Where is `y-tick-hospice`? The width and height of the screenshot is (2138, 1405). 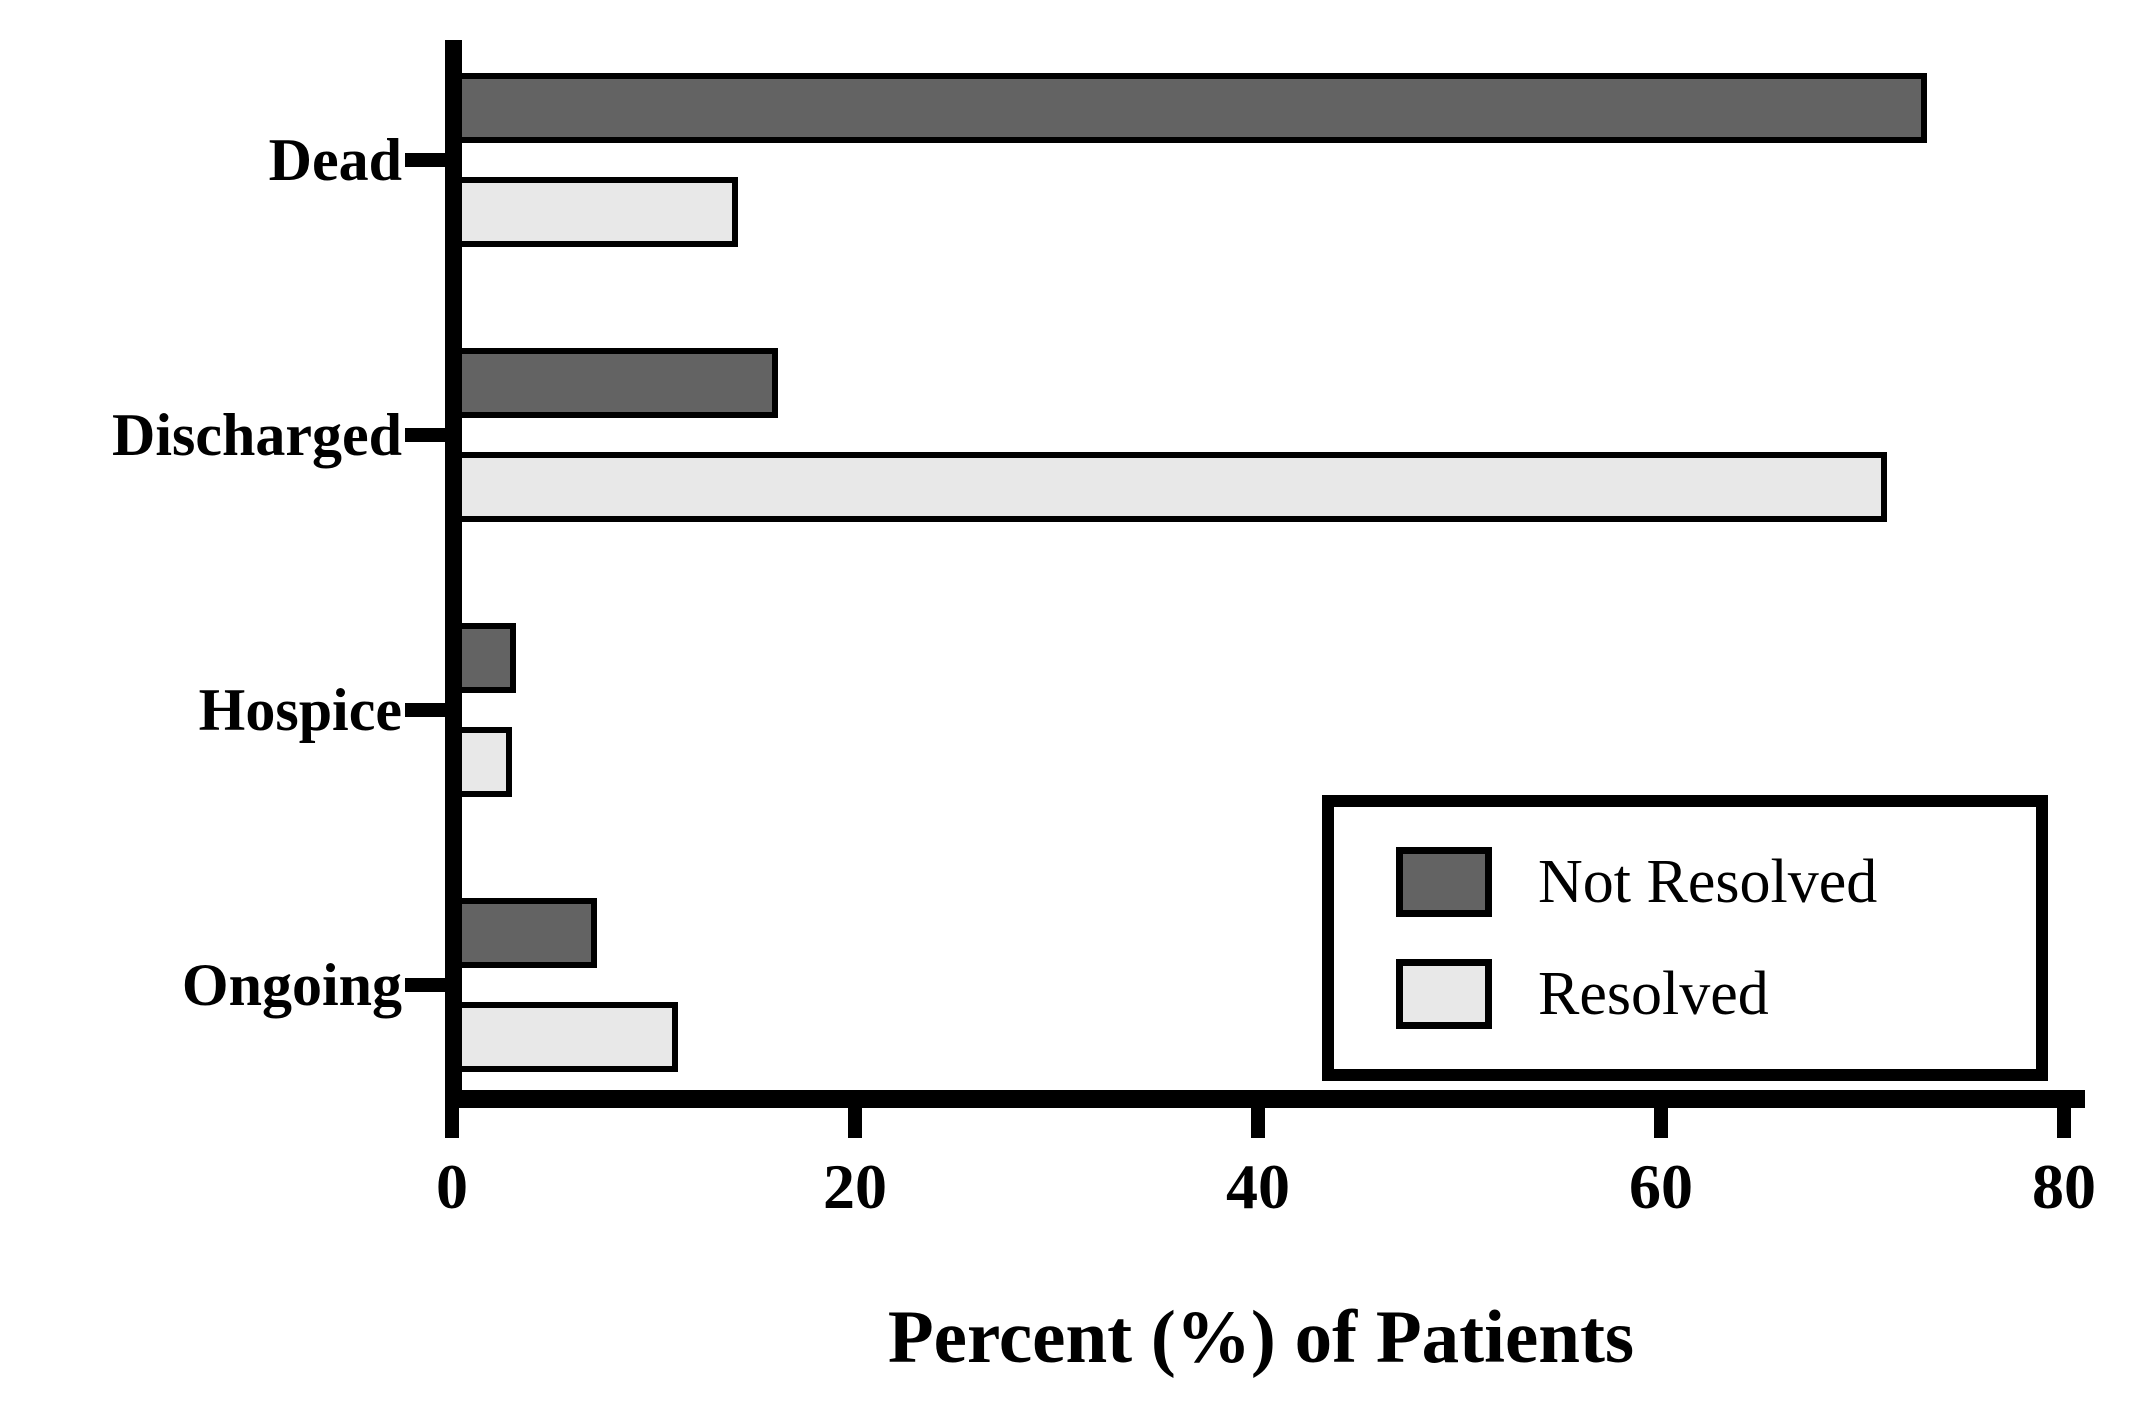 y-tick-hospice is located at coordinates (426, 710).